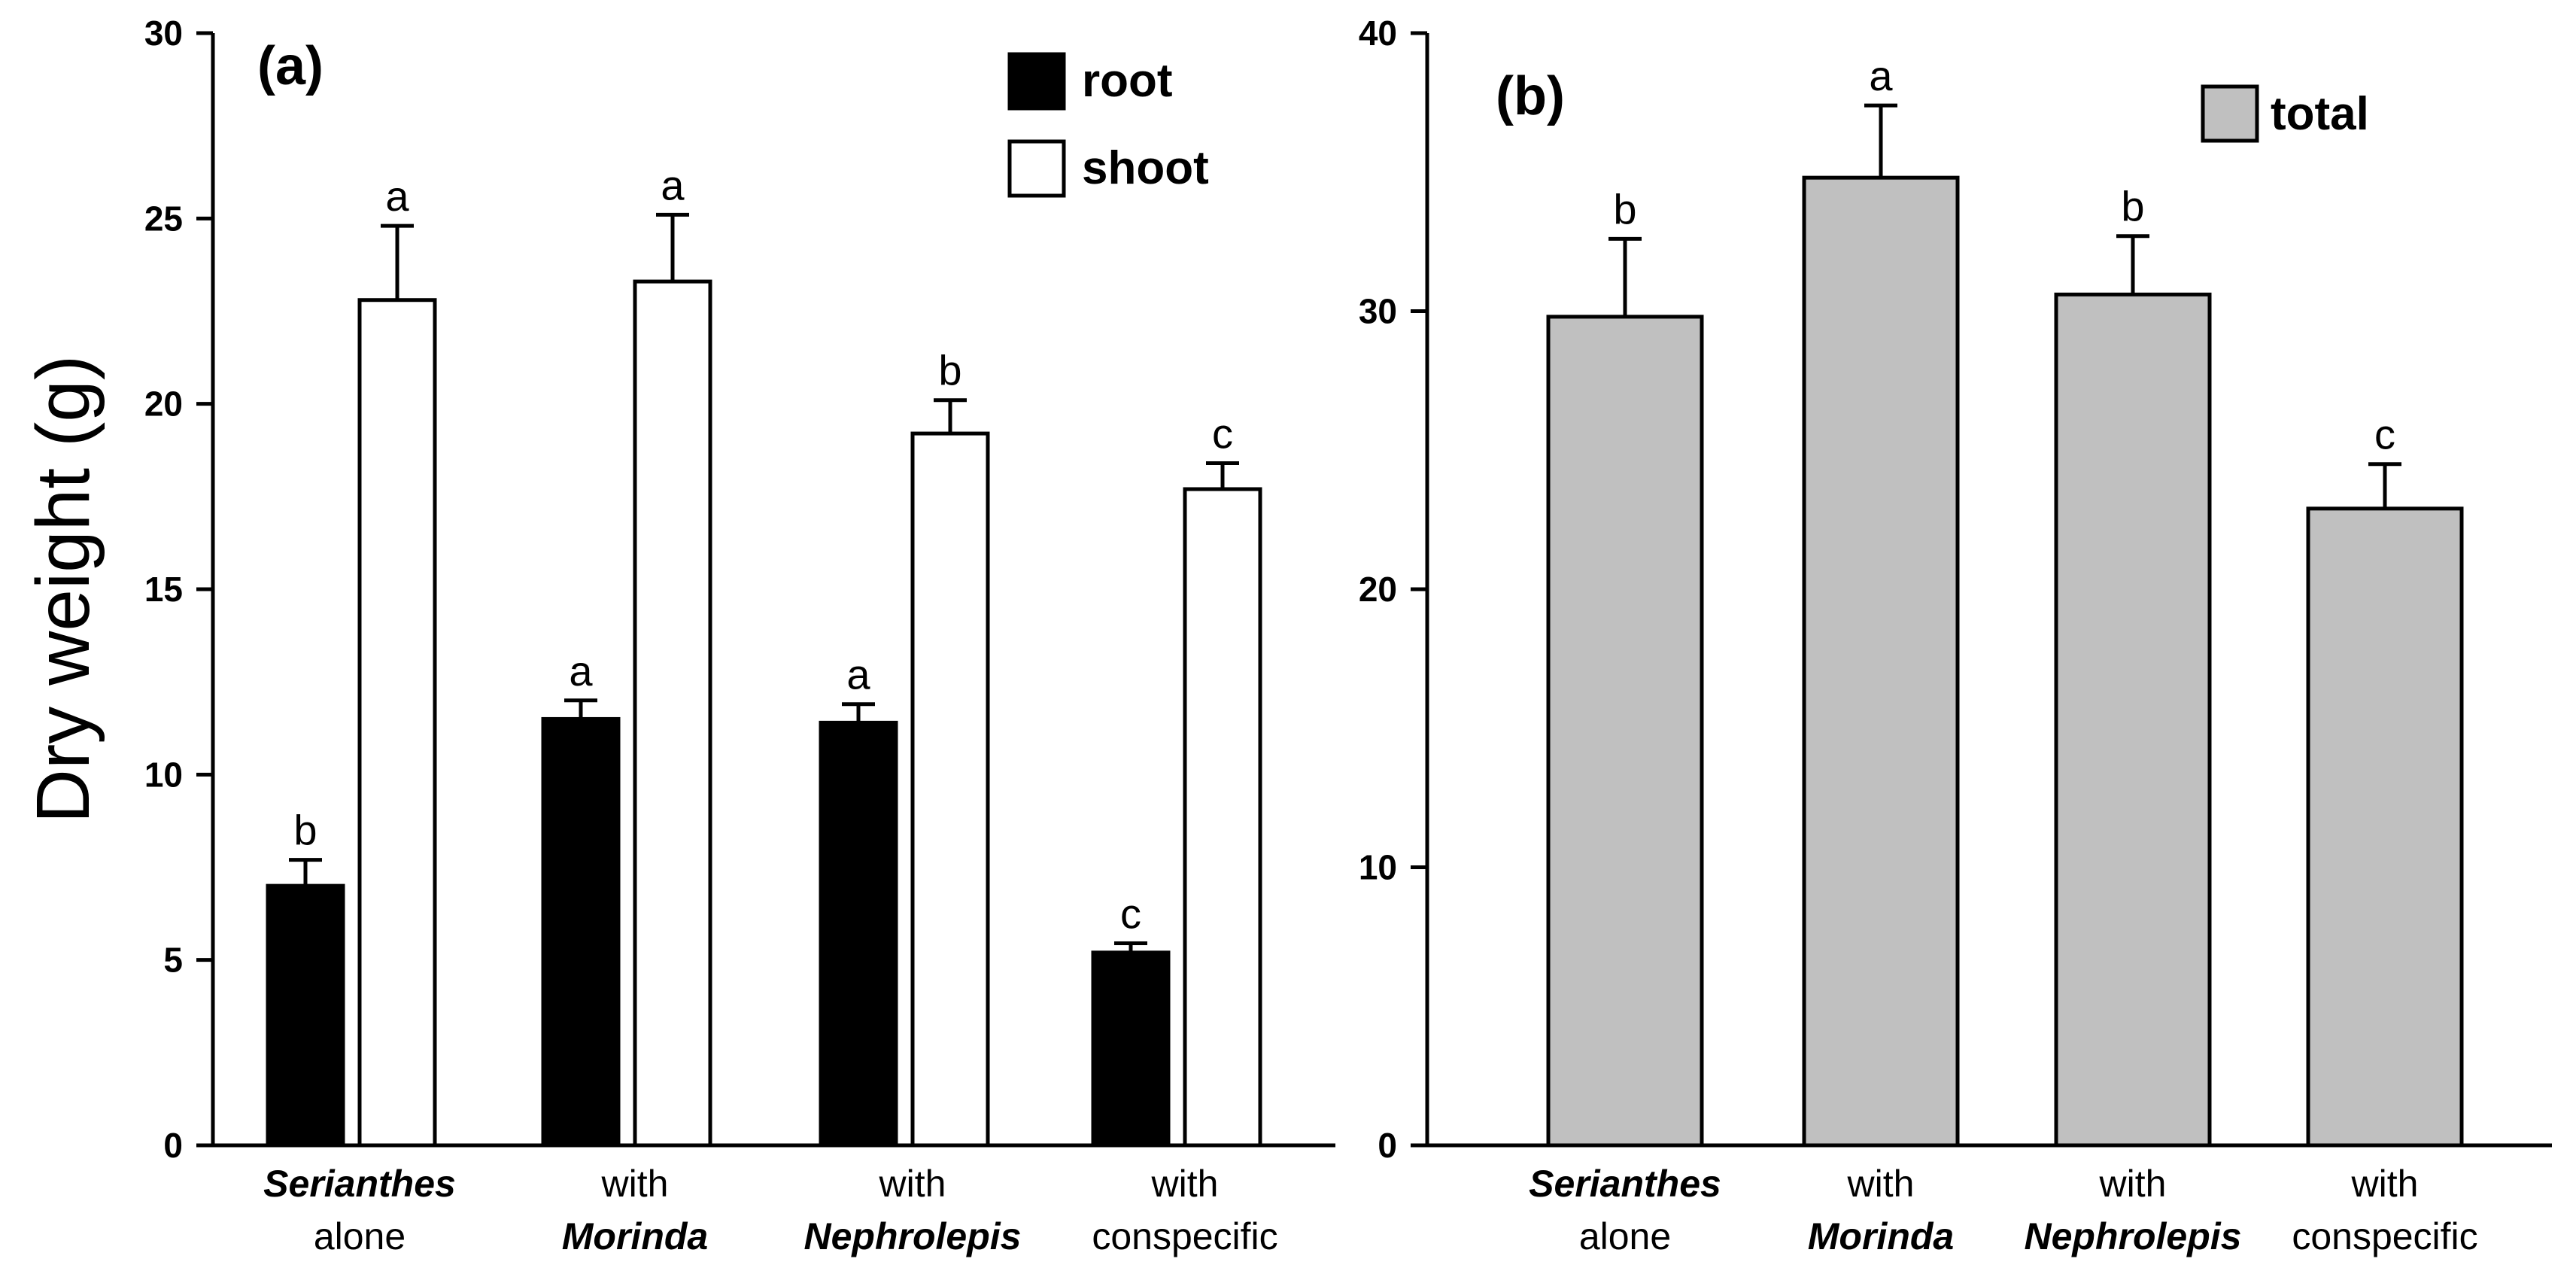  What do you see at coordinates (163, 218) in the screenshot?
I see `y-tick-label: 25` at bounding box center [163, 218].